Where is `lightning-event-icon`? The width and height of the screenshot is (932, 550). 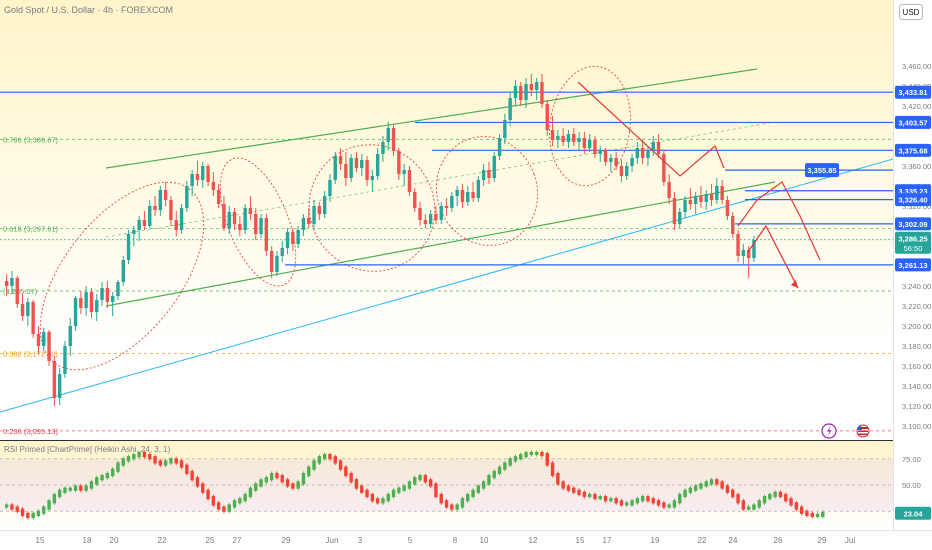 lightning-event-icon is located at coordinates (829, 431).